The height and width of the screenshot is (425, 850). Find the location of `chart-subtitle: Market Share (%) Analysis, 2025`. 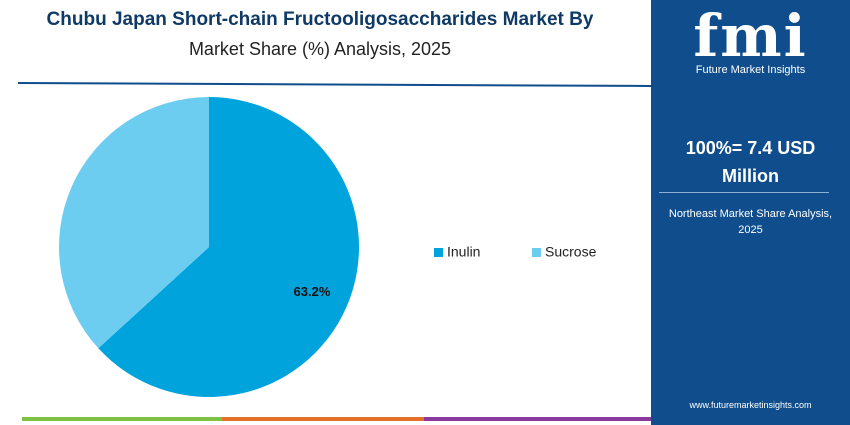

chart-subtitle: Market Share (%) Analysis, 2025 is located at coordinates (320, 49).